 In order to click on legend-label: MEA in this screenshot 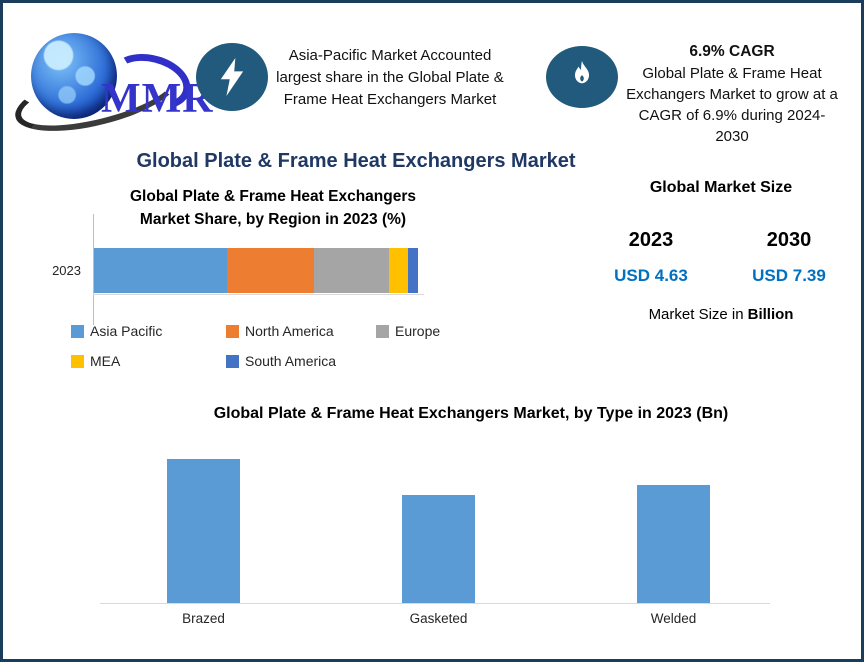, I will do `click(105, 361)`.